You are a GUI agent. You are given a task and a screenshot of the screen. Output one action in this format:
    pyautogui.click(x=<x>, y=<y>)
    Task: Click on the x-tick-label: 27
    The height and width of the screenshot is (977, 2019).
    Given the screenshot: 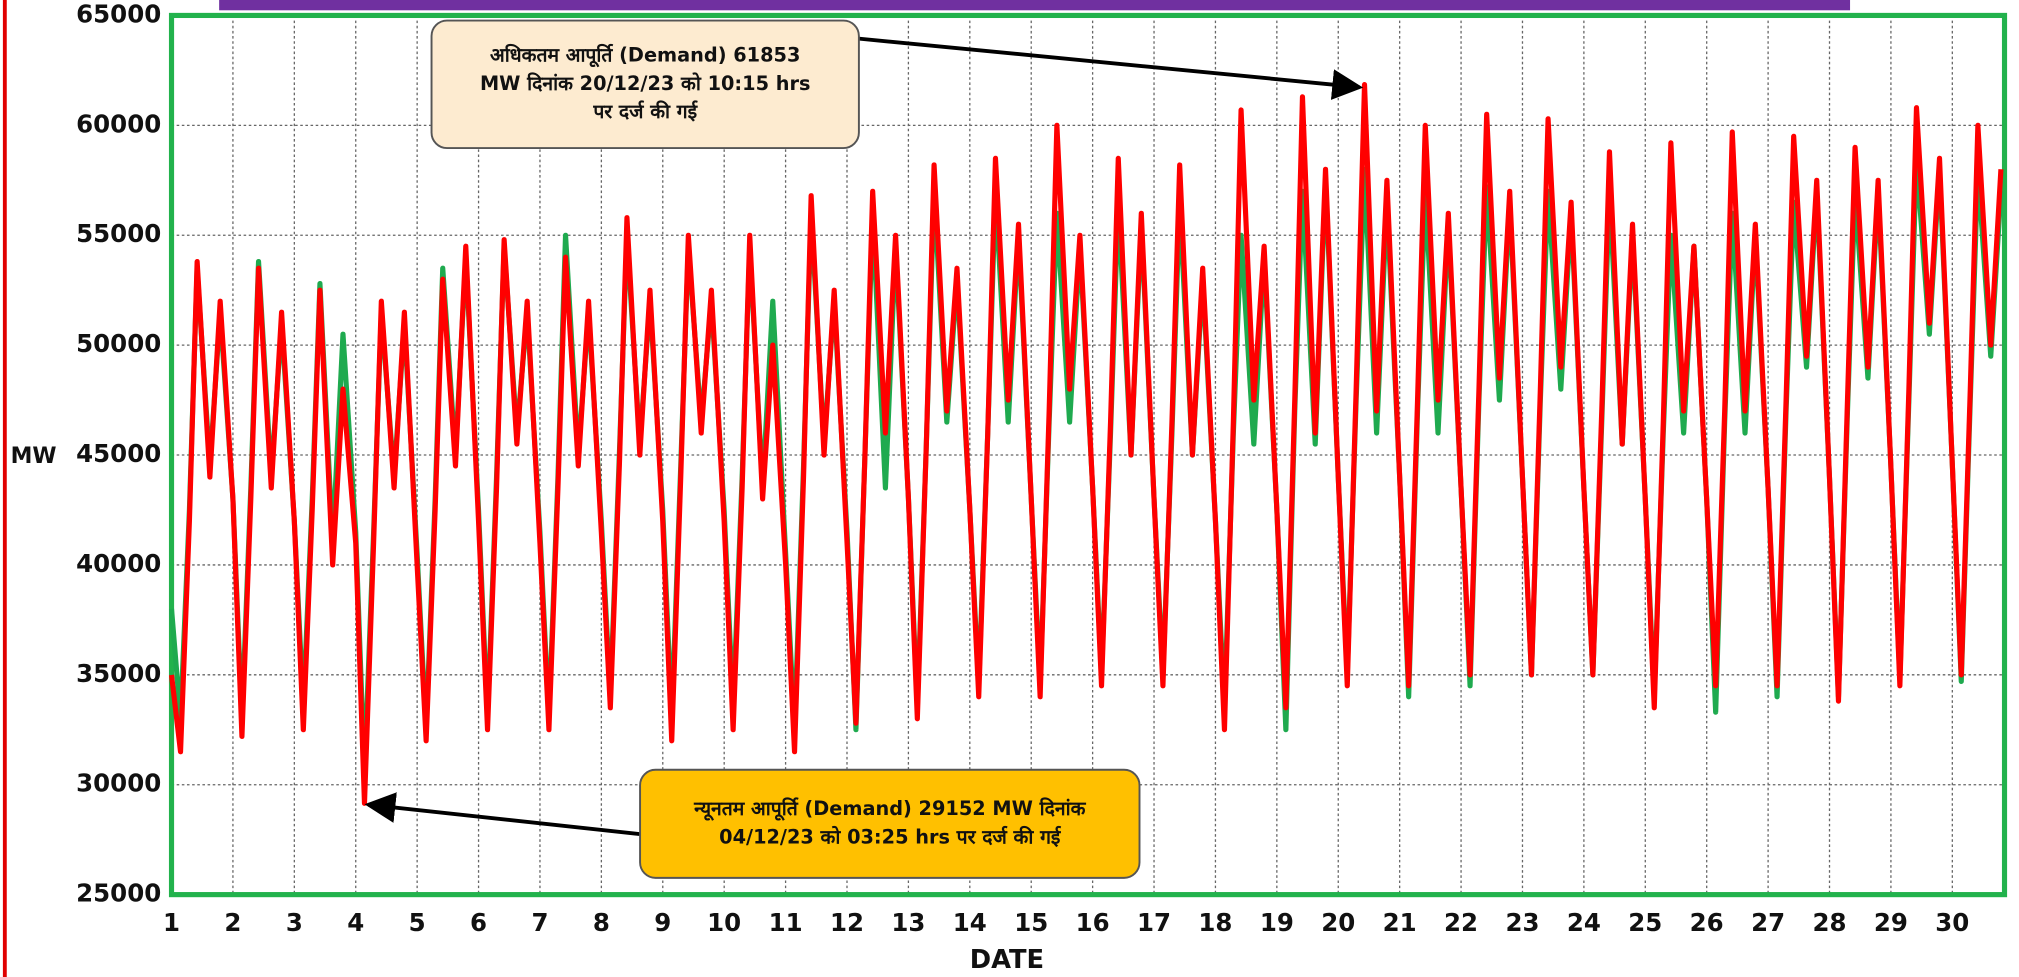 What is the action you would take?
    pyautogui.click(x=1768, y=922)
    